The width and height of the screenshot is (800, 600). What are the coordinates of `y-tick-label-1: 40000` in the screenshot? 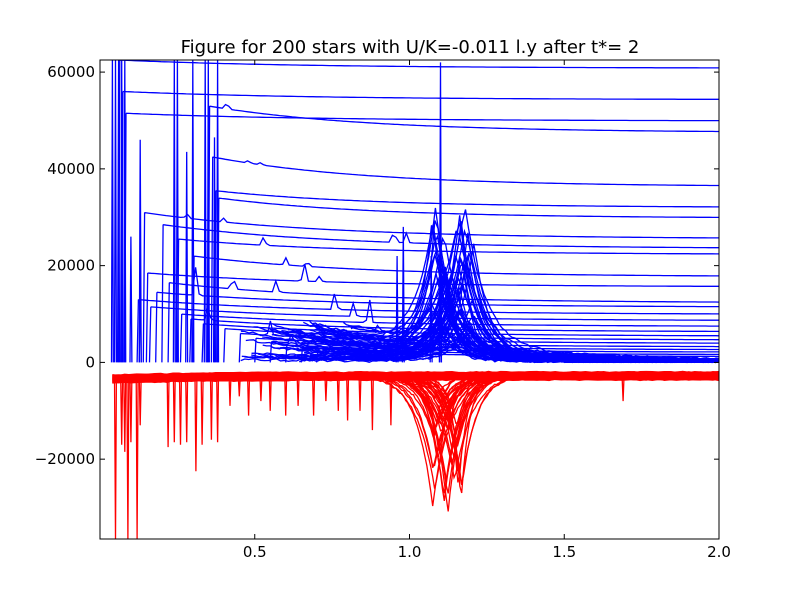 It's located at (71, 169).